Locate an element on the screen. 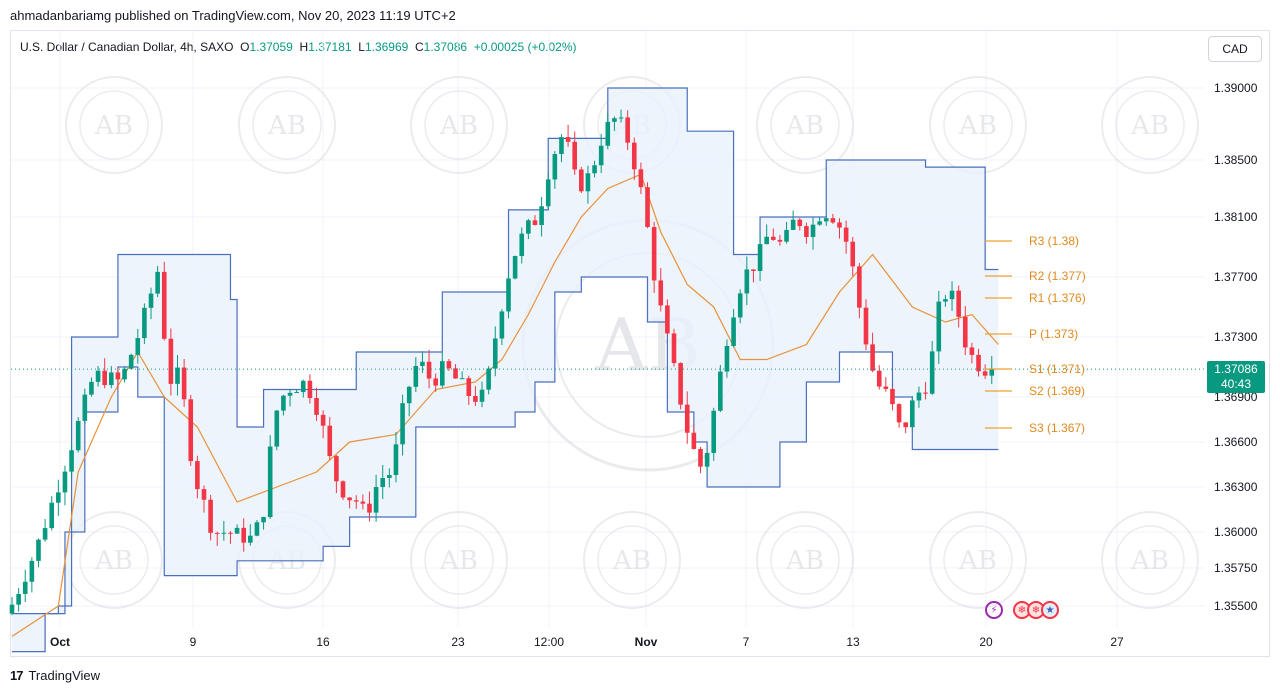  price-tick-label: 1.37700 is located at coordinates (1236, 277).